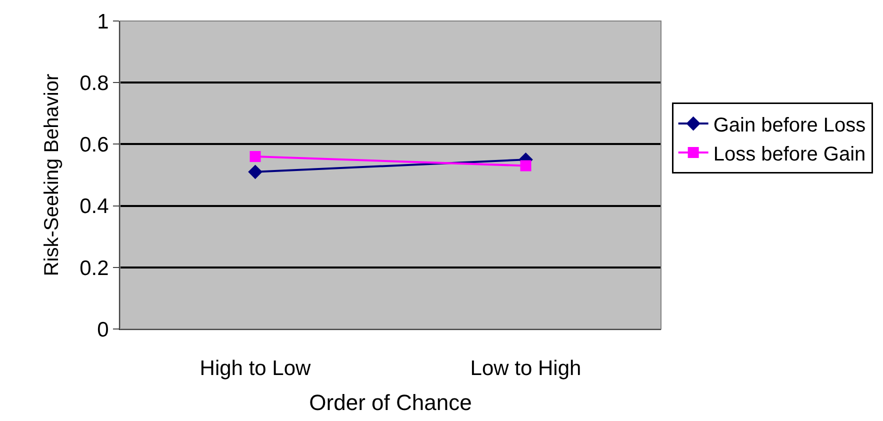  What do you see at coordinates (256, 368) in the screenshot?
I see `x-tick-label: High to Low` at bounding box center [256, 368].